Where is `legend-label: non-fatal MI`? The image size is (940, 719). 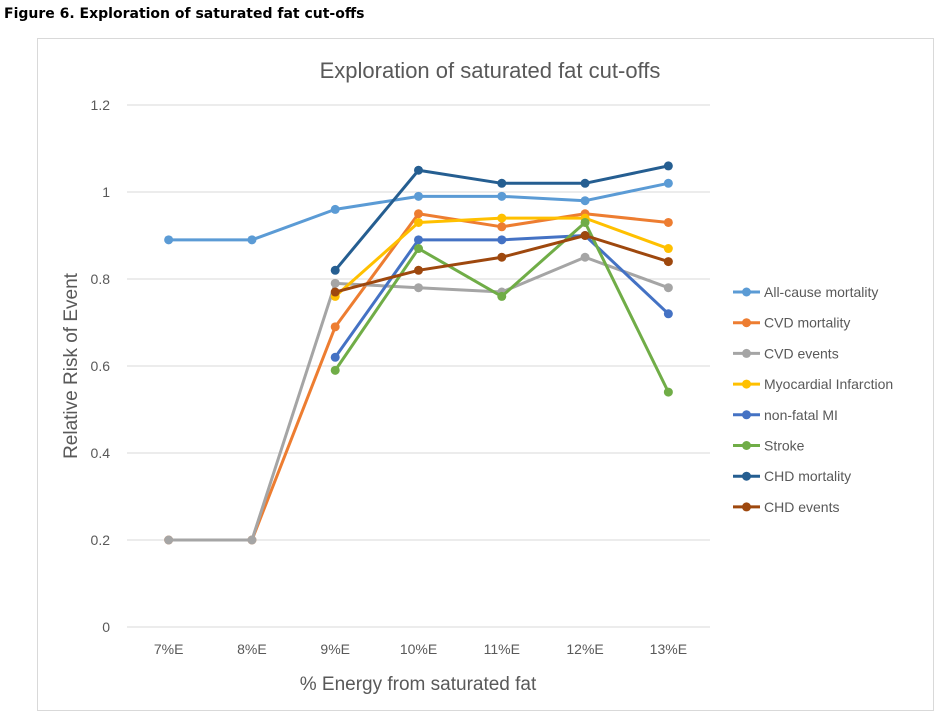
legend-label: non-fatal MI is located at coordinates (801, 415).